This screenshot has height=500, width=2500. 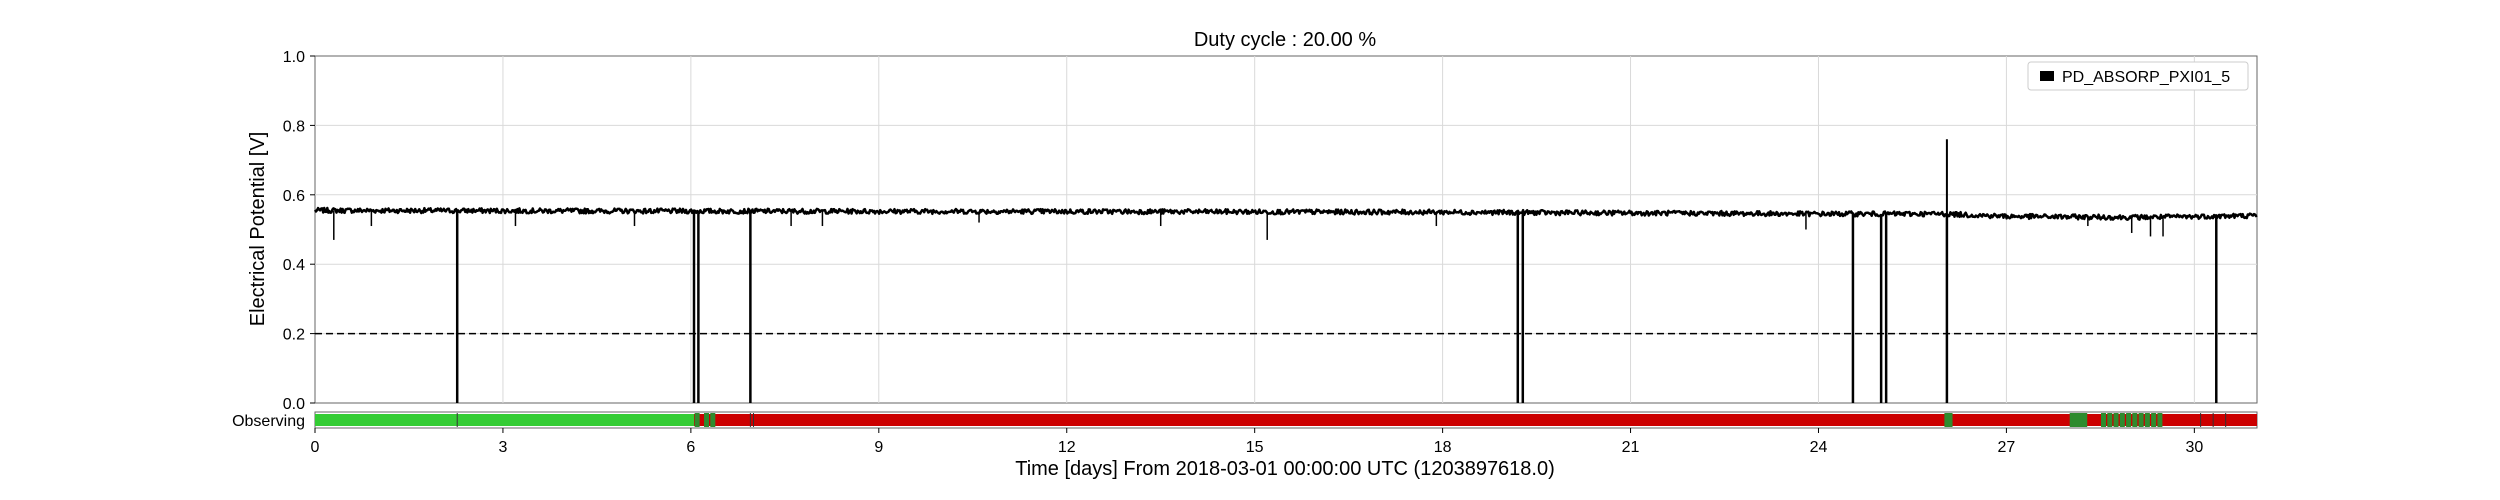 What do you see at coordinates (1443, 447) in the screenshot?
I see `x-tick-label: 18` at bounding box center [1443, 447].